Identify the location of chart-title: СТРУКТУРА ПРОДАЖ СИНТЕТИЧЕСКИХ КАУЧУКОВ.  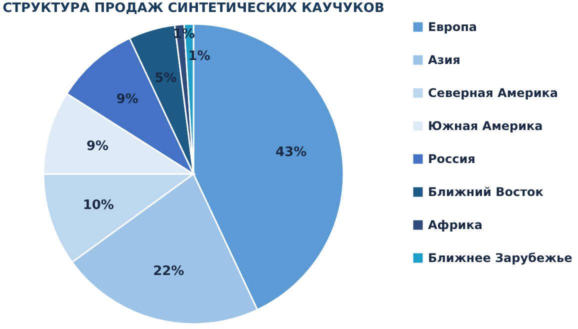
(193, 8).